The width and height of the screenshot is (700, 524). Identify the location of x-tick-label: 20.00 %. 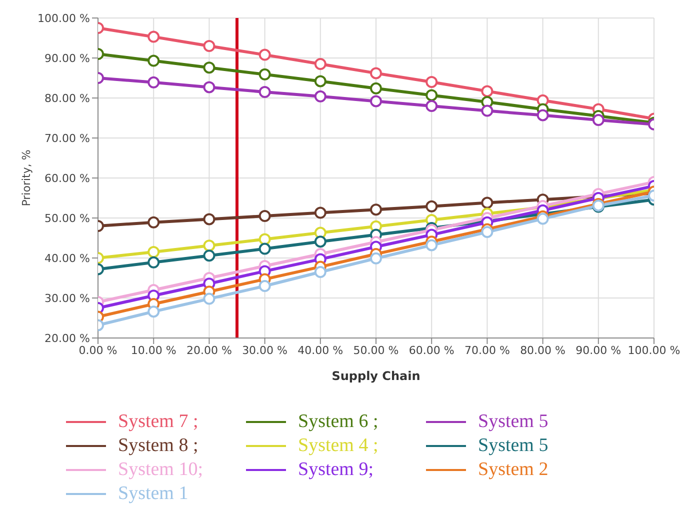
(209, 350).